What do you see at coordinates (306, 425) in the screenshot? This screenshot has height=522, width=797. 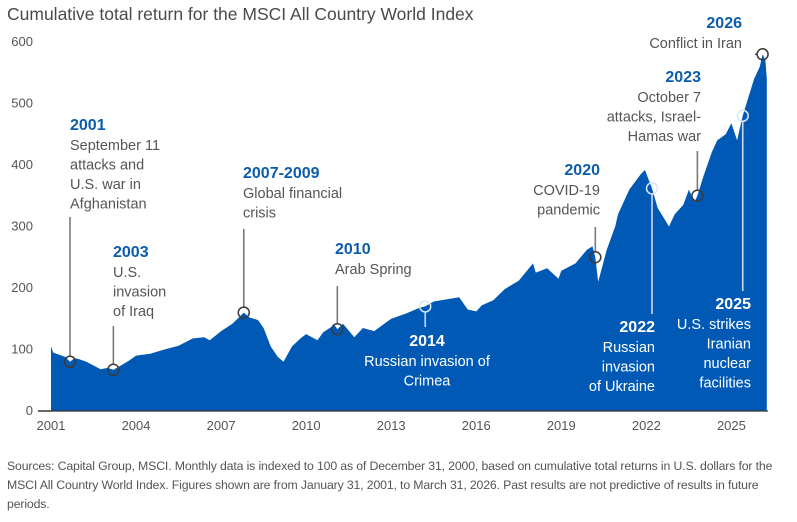 I see `x-tick-label: 2010` at bounding box center [306, 425].